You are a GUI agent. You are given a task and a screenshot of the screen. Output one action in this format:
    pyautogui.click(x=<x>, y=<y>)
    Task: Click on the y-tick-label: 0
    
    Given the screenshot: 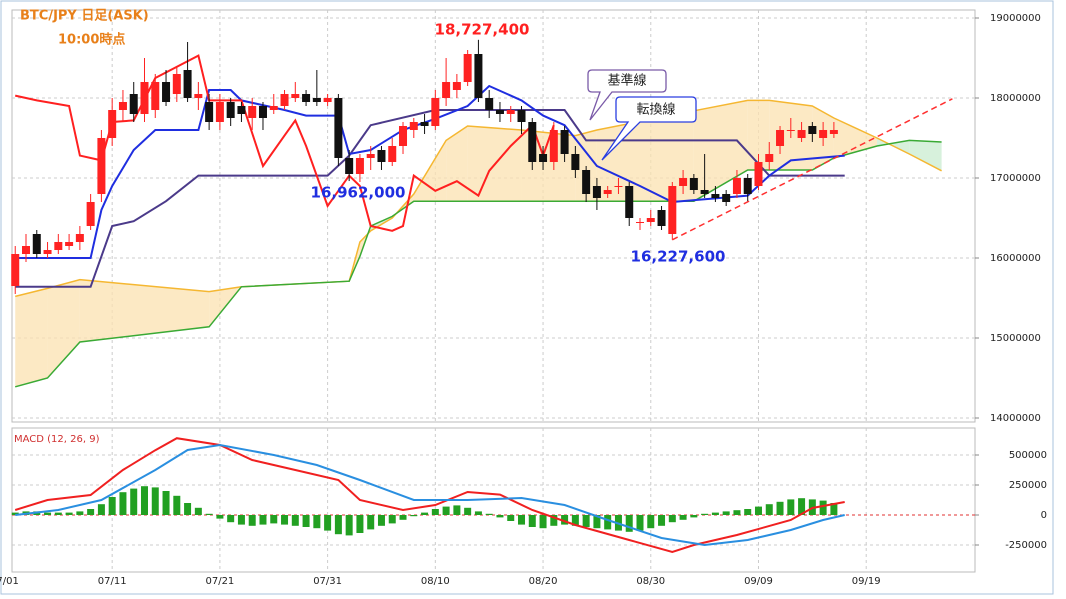 What is the action you would take?
    pyautogui.click(x=1044, y=515)
    